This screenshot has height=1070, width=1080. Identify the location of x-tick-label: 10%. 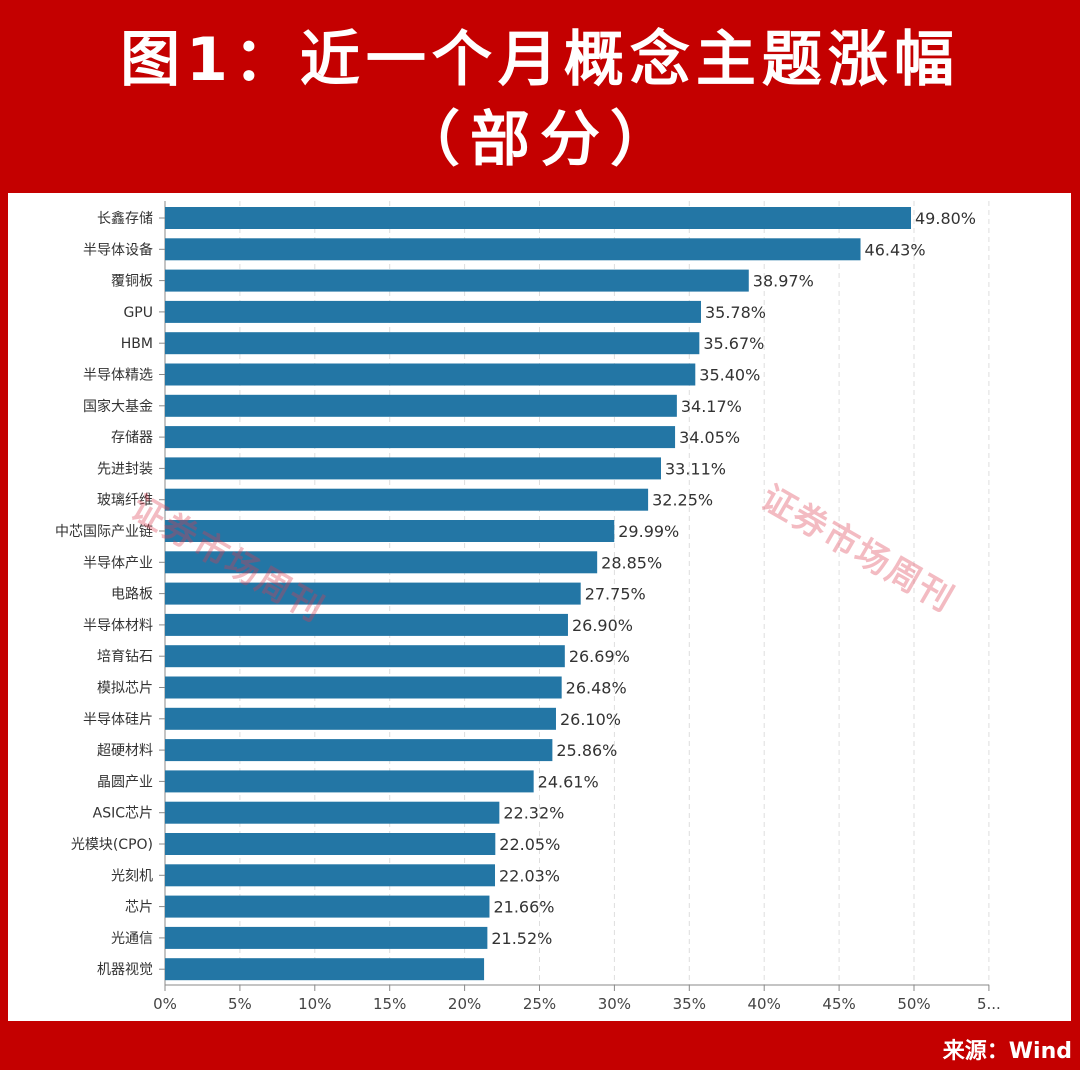
(314, 1004).